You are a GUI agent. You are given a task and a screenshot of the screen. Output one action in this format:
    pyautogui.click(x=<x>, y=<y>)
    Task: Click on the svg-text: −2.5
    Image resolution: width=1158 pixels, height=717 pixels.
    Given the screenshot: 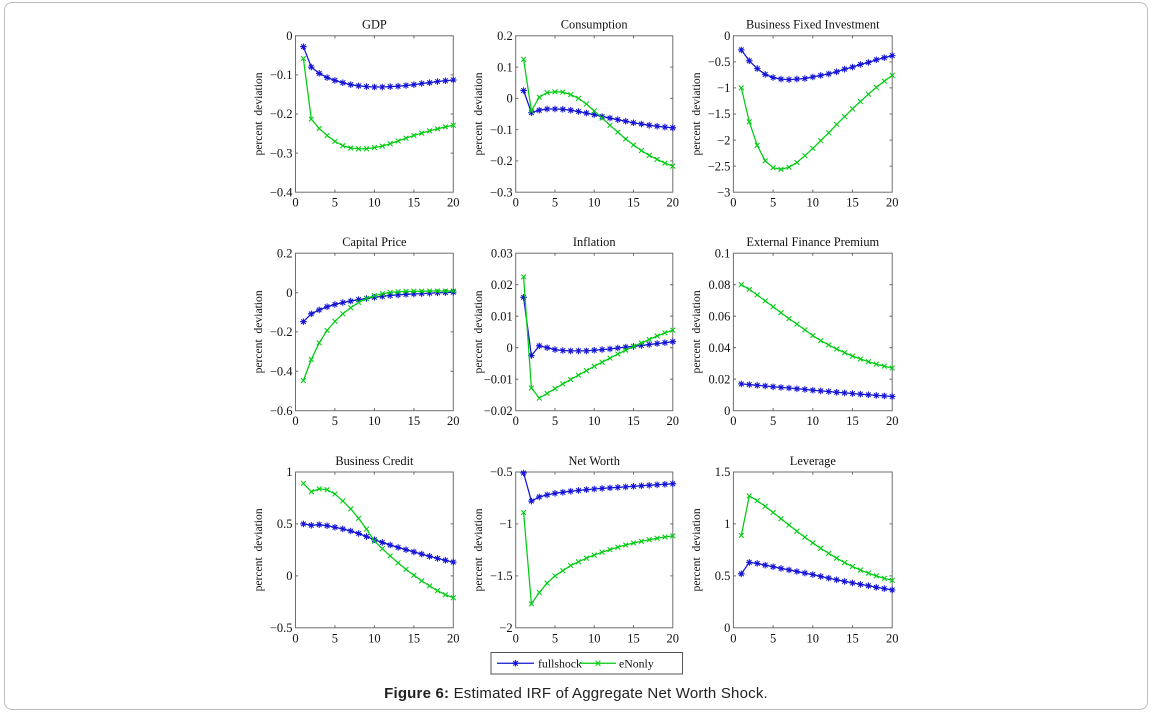 What is the action you would take?
    pyautogui.click(x=719, y=166)
    